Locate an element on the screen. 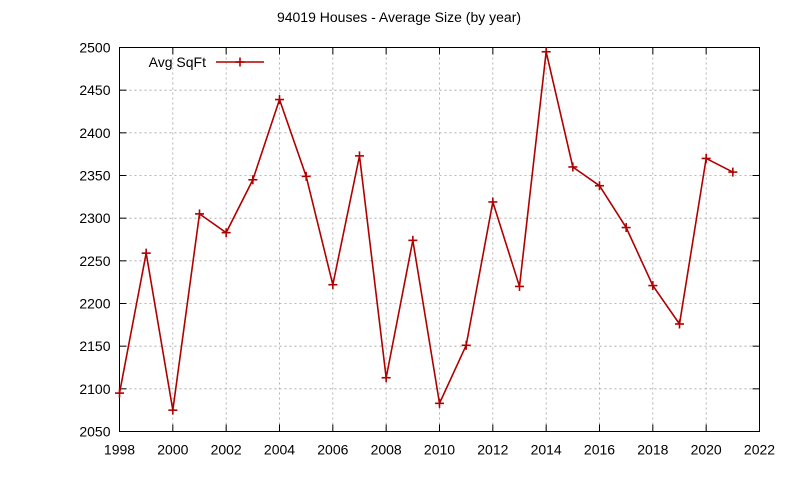 The image size is (800, 480). data-point-2004 is located at coordinates (279, 100).